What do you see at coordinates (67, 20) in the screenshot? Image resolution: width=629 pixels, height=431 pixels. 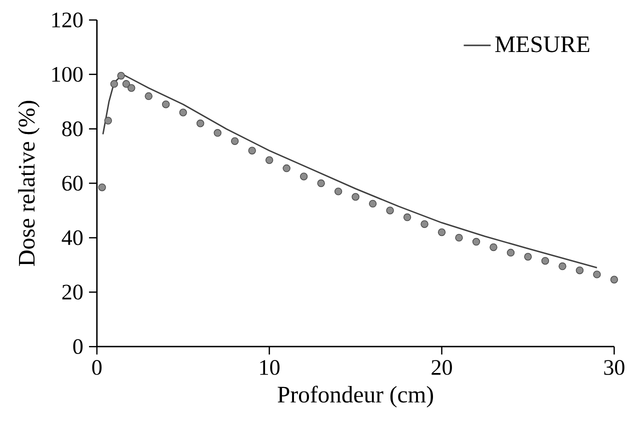 I see `y-tick-label: 120` at bounding box center [67, 20].